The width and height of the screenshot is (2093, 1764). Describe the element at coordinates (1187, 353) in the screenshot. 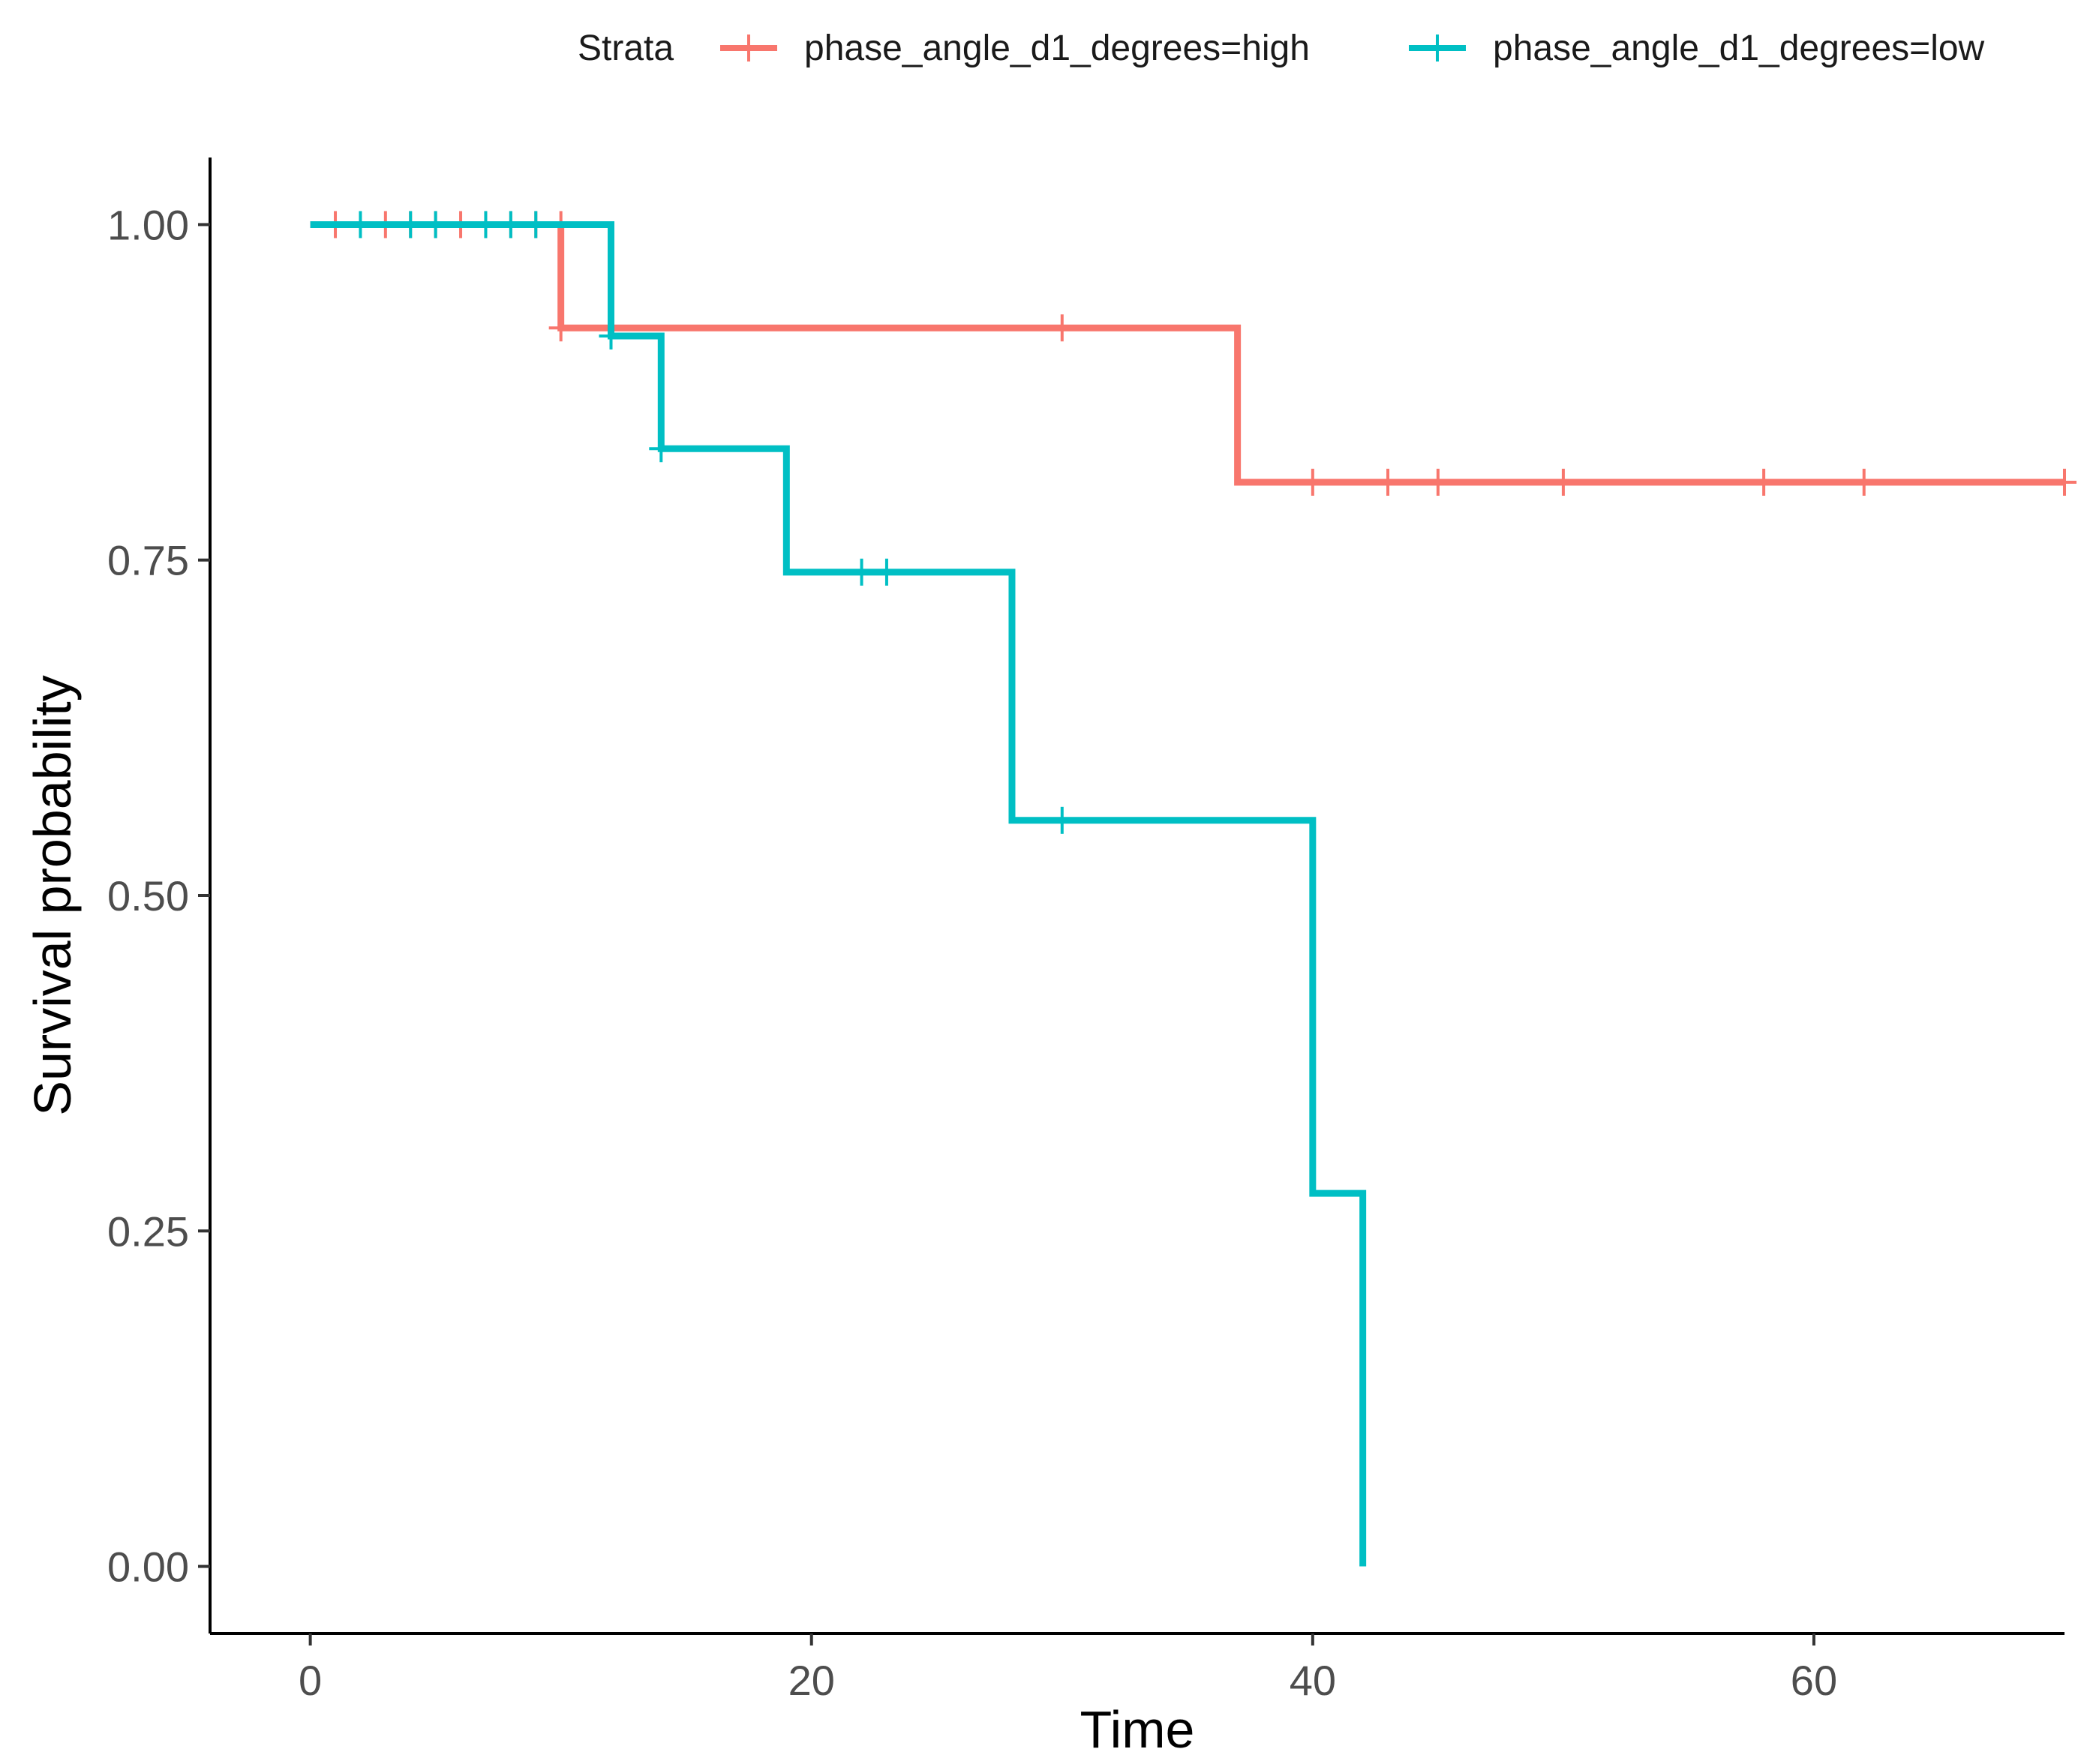

I see `series-line` at that location.